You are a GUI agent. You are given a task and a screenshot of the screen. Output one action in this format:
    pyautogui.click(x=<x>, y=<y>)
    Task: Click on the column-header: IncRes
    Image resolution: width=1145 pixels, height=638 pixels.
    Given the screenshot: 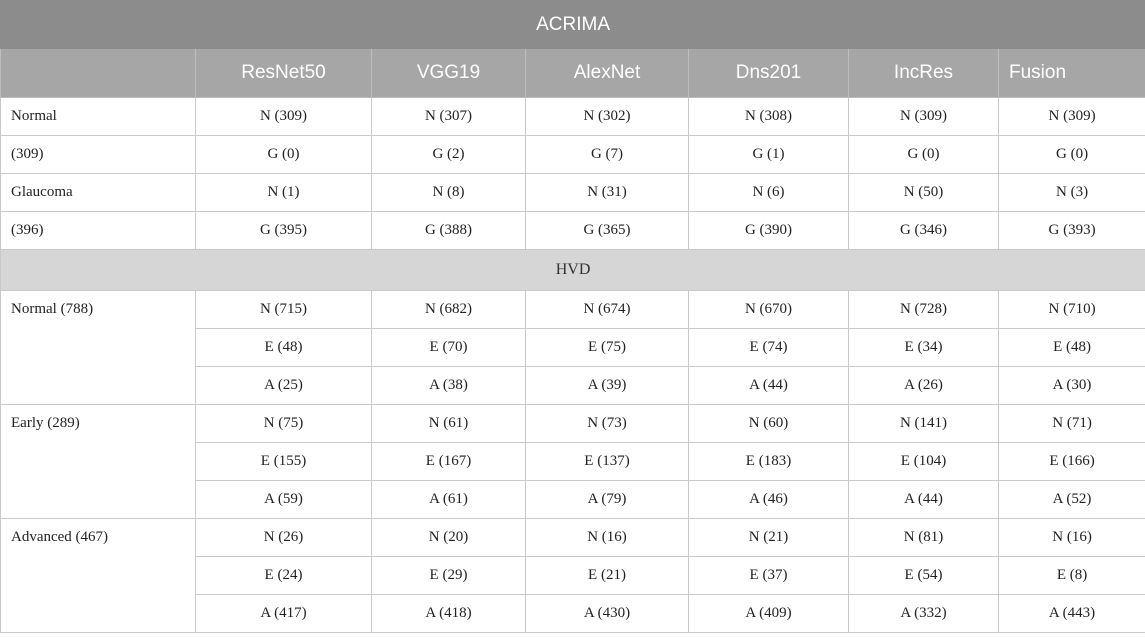 What is the action you would take?
    pyautogui.click(x=923, y=73)
    